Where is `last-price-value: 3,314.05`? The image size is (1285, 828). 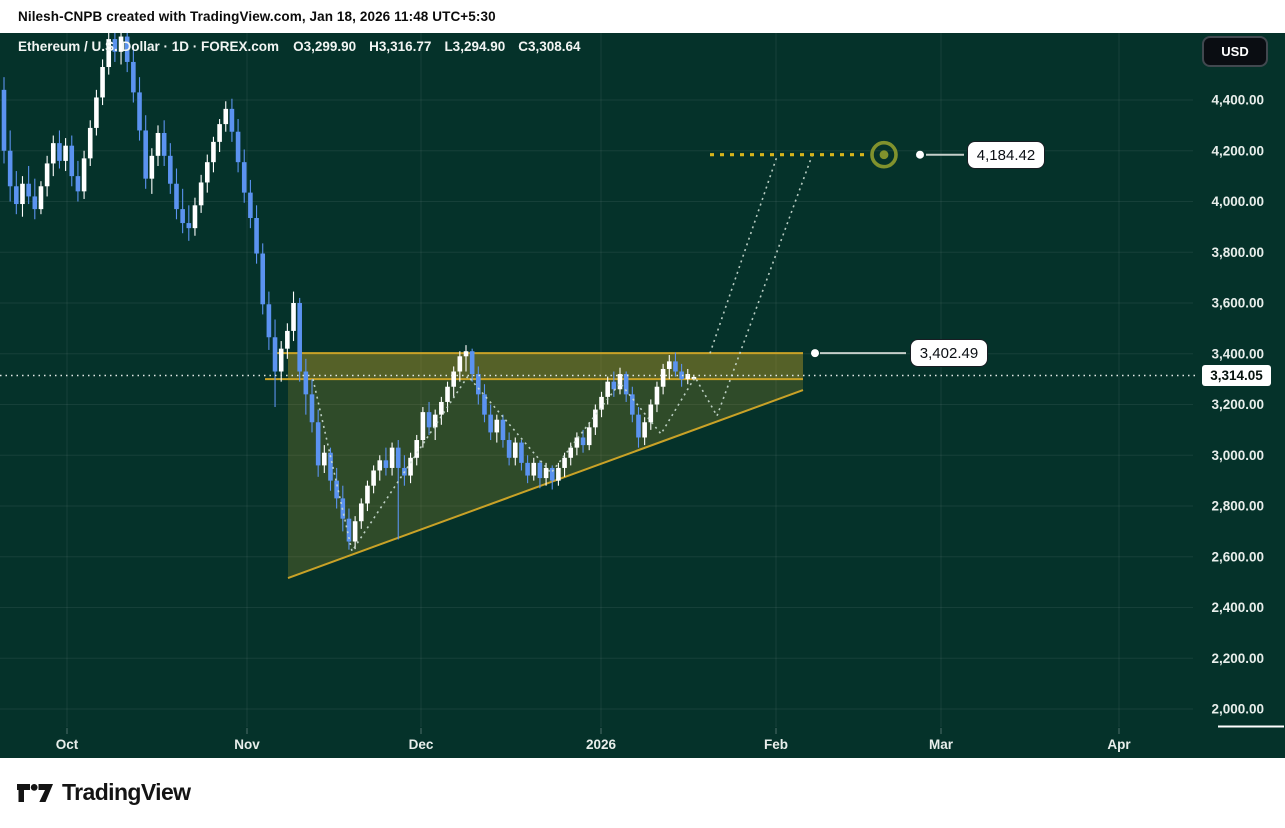 last-price-value: 3,314.05 is located at coordinates (1236, 375).